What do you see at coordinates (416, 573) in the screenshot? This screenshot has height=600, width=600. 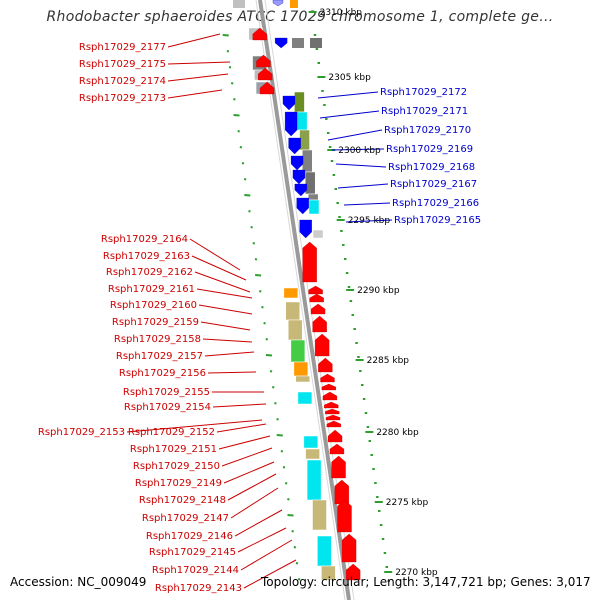 I see `kbp-label: 2270 kbp` at bounding box center [416, 573].